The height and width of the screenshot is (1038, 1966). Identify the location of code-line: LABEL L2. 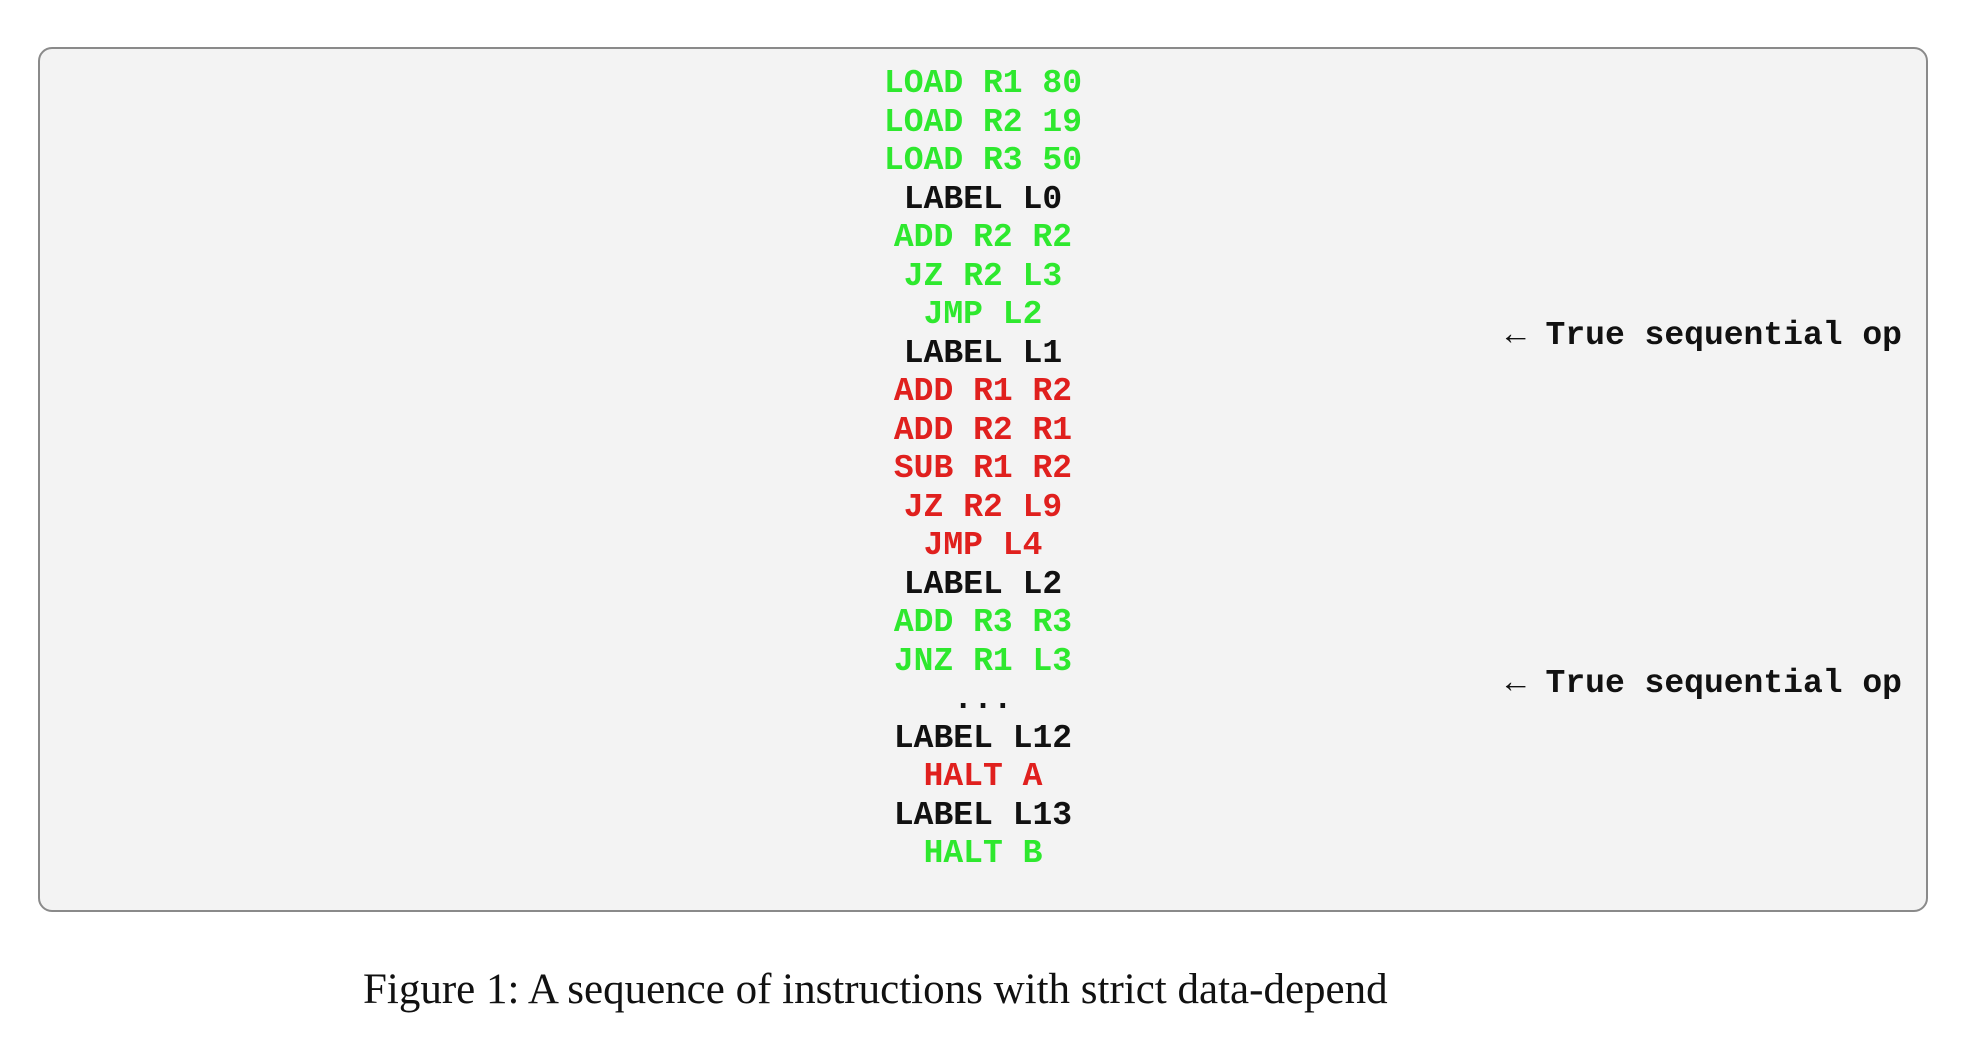
(983, 584).